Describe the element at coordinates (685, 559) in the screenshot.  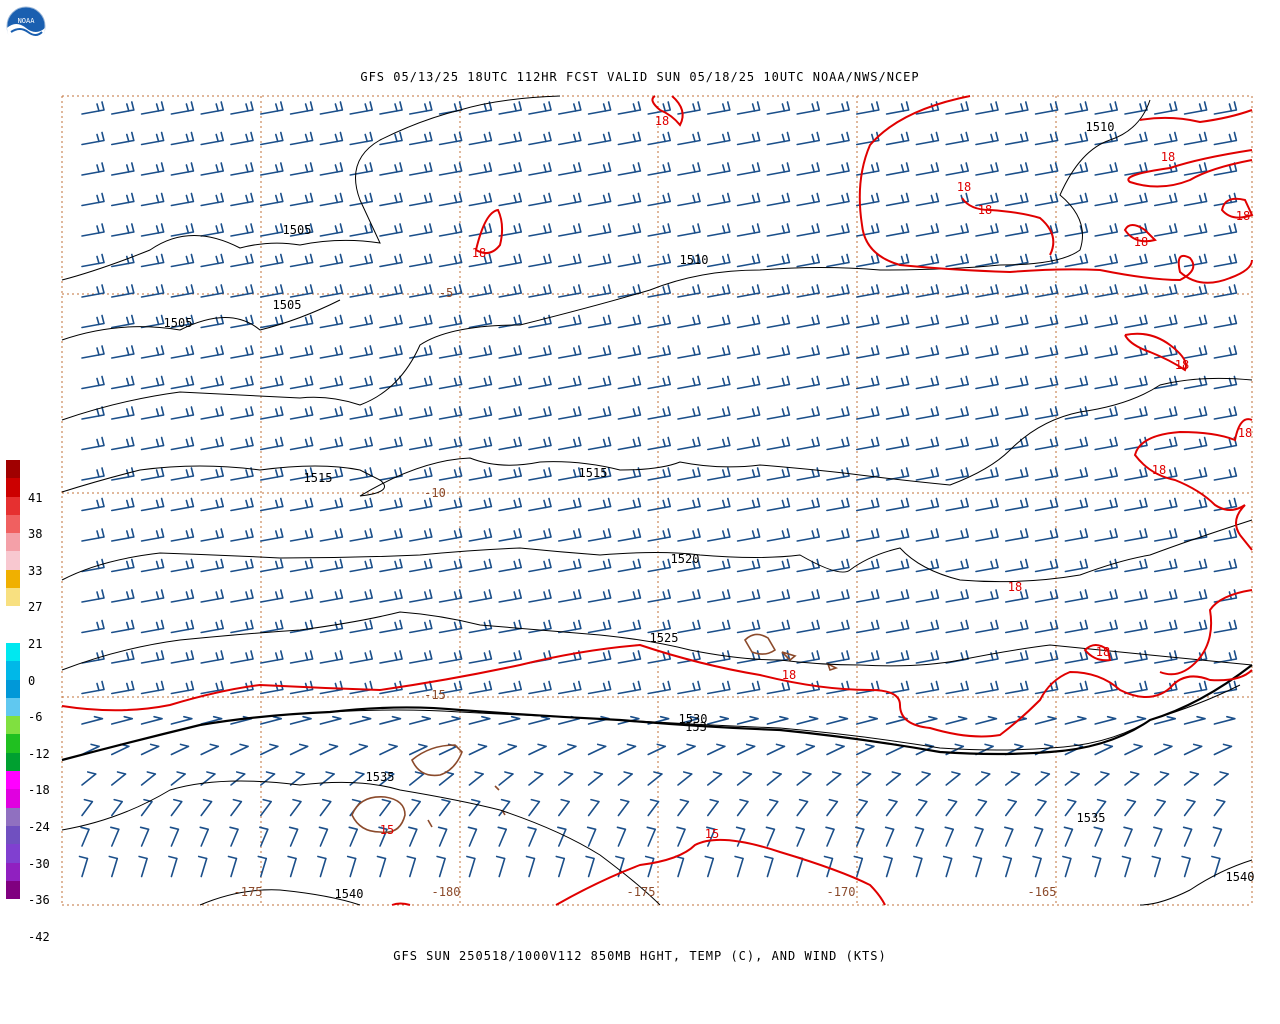
I see `height-label: 1520` at that location.